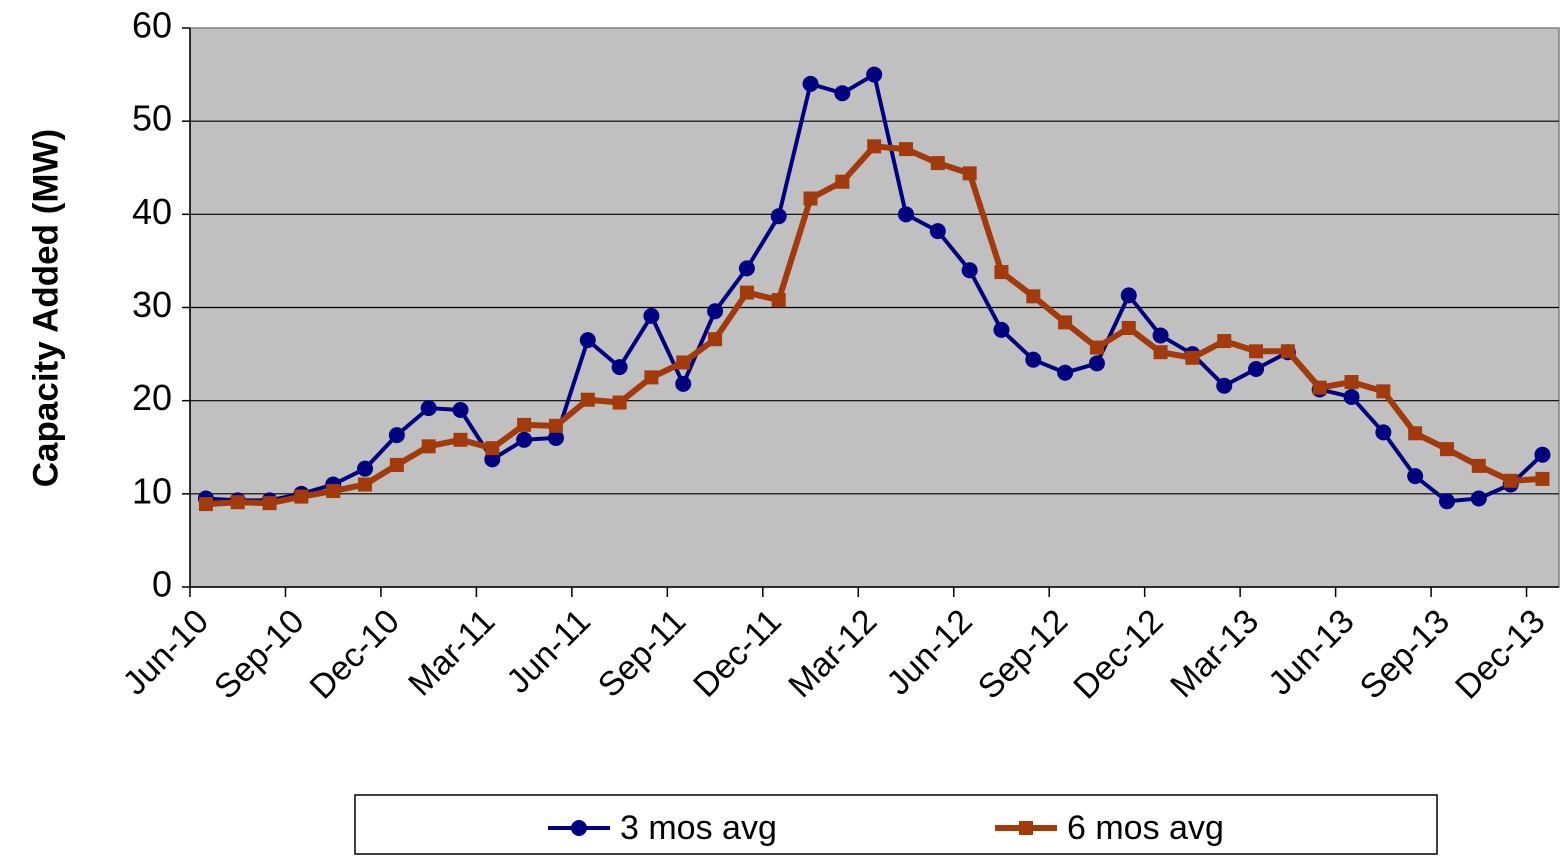 The image size is (1561, 860). Describe the element at coordinates (1214, 653) in the screenshot. I see `x-tick-label: Mar-13` at that location.